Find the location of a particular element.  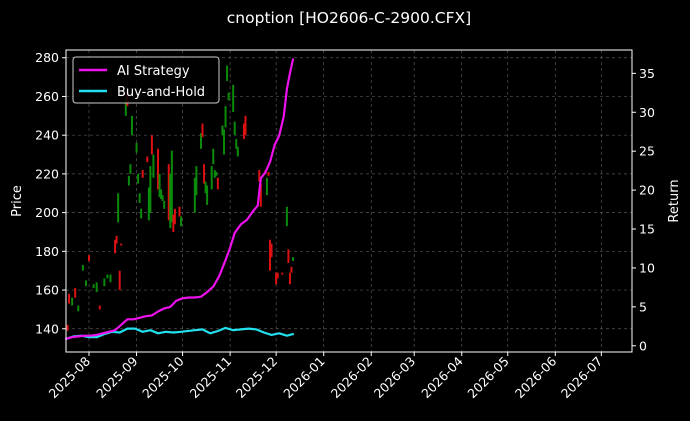

y2-tick-label: 5 is located at coordinates (643, 306).